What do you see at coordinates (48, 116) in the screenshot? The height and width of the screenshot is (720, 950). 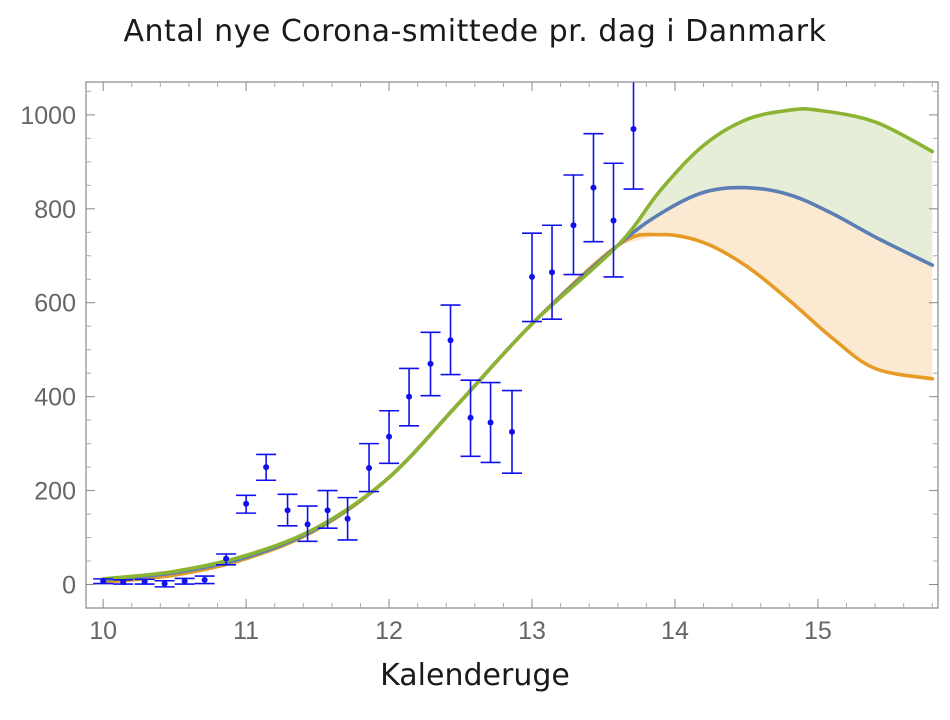 I see `y-tick-label-1000: 1000` at bounding box center [48, 116].